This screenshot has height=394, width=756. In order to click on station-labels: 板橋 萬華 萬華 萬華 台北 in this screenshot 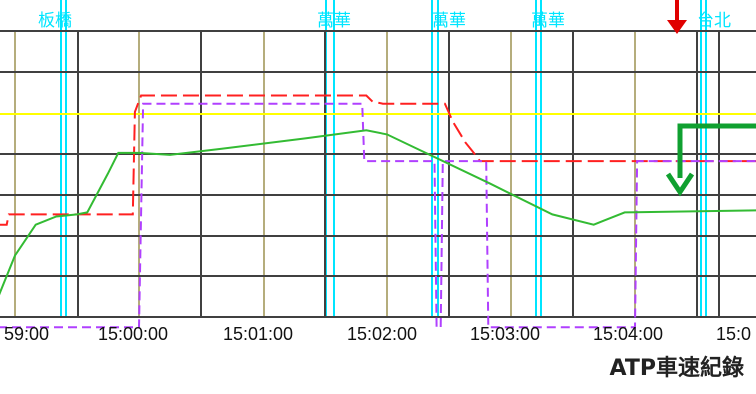, I will do `click(384, 21)`.